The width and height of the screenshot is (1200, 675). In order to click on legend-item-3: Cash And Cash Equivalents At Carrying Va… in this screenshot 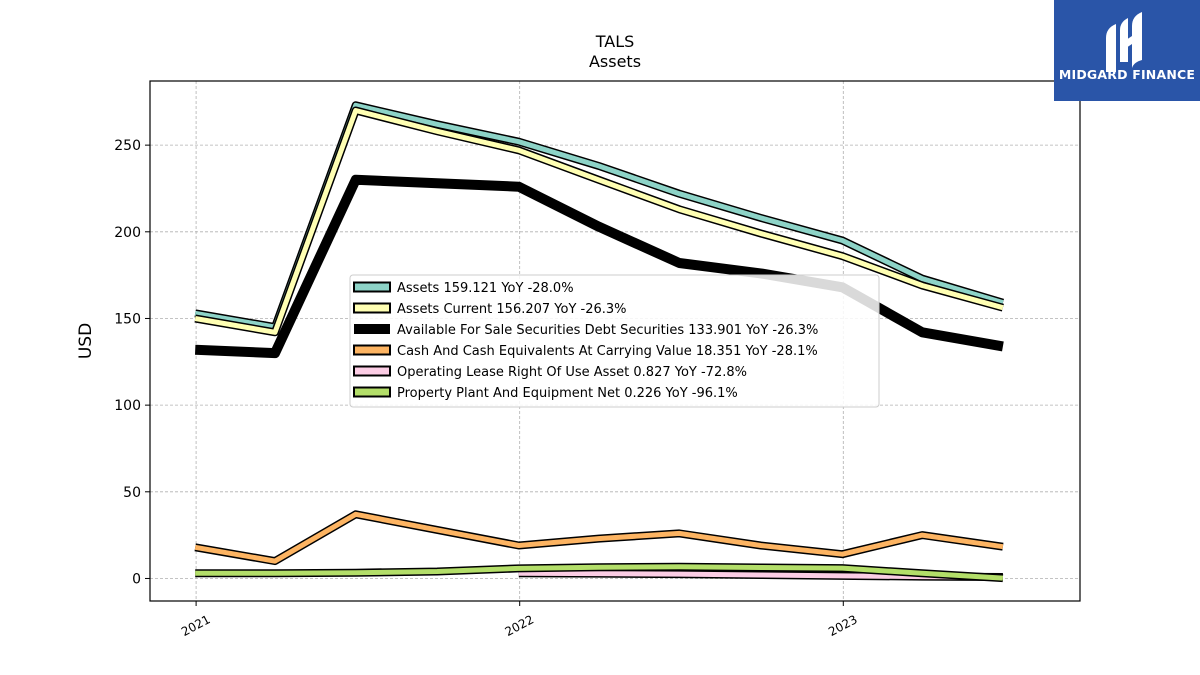, I will do `click(585, 351)`.